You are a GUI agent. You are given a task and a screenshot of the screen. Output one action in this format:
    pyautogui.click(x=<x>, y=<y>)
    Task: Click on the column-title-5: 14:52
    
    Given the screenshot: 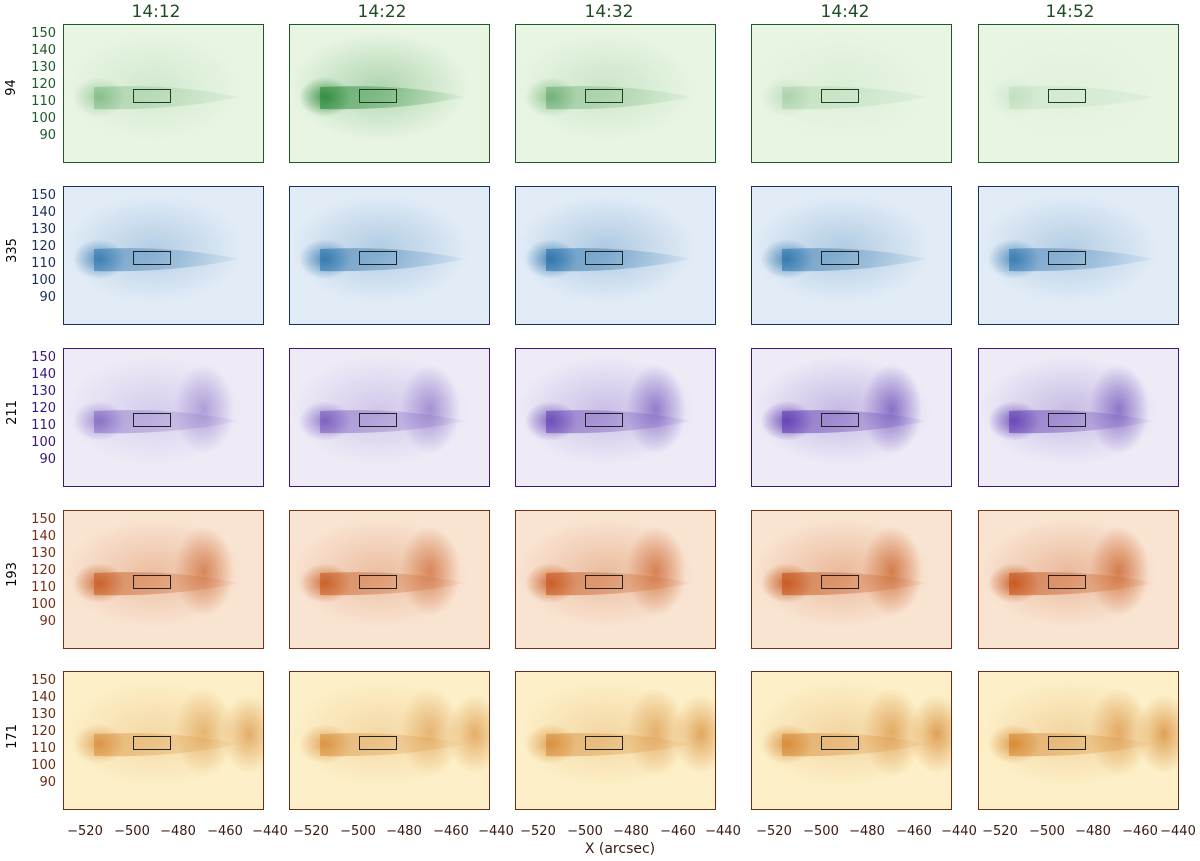 What is the action you would take?
    pyautogui.click(x=1070, y=12)
    